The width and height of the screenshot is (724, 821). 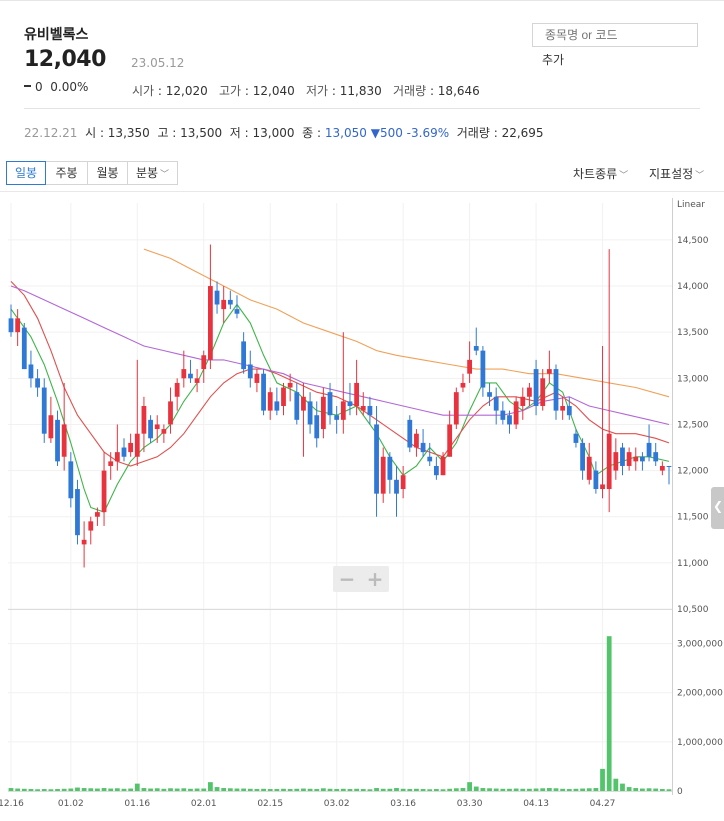 I want to click on low-stat: 저가 : 11,830, so click(x=344, y=91).